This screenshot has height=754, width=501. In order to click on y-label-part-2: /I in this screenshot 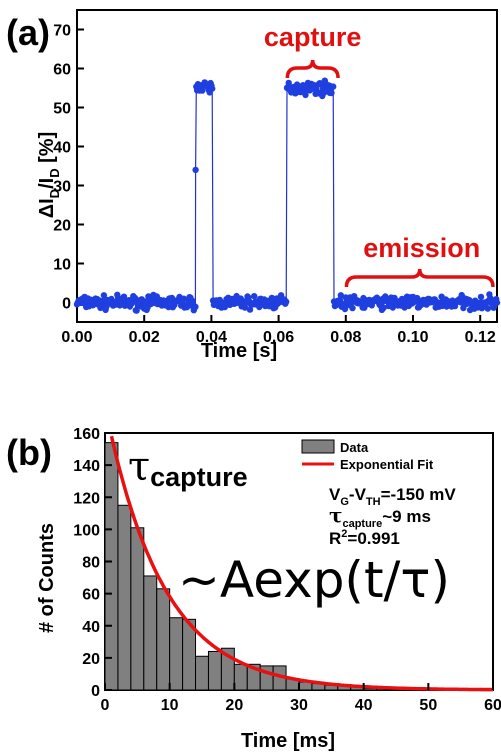, I will do `click(47, 183)`.